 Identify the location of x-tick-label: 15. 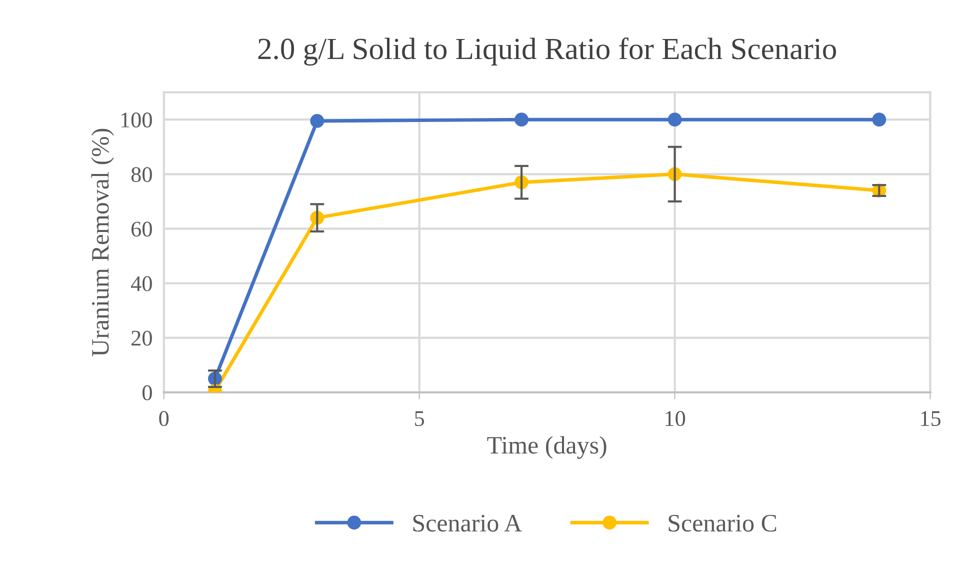
(931, 418).